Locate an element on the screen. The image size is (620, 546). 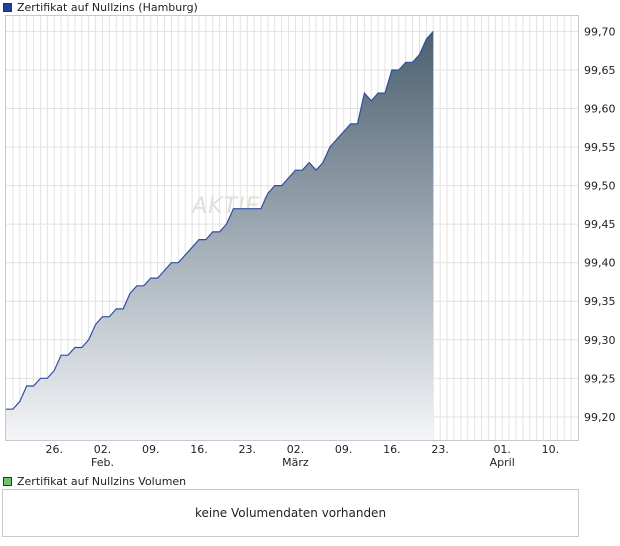
price-legend-swatch is located at coordinates (7, 7).